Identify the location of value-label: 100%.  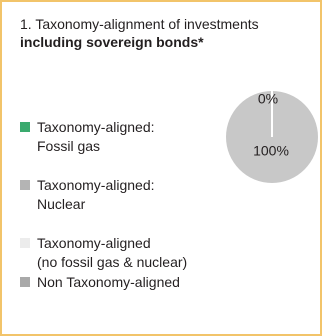
(271, 151).